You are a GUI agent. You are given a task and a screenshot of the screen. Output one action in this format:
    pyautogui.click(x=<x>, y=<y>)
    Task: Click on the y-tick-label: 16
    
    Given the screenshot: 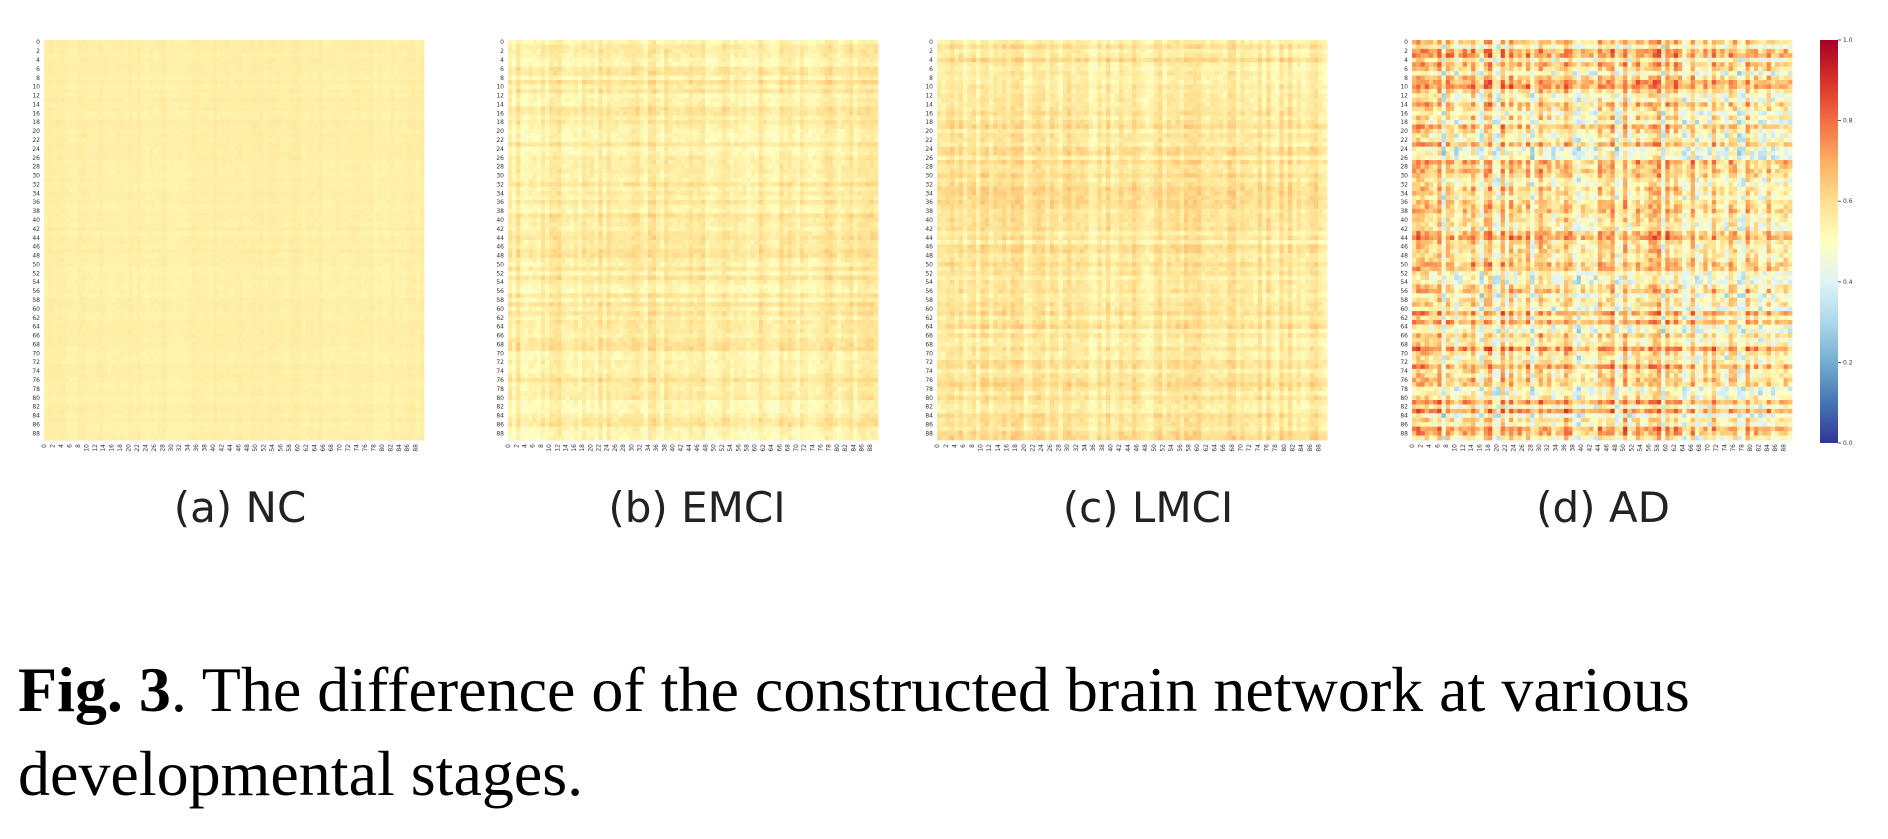 What is the action you would take?
    pyautogui.click(x=929, y=113)
    